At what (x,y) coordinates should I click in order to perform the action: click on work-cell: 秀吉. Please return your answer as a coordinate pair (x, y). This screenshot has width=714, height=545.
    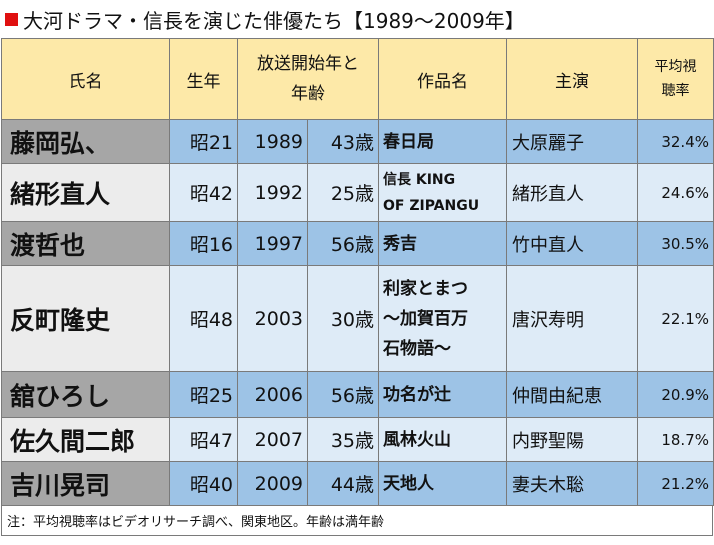
    Looking at the image, I should click on (442, 243).